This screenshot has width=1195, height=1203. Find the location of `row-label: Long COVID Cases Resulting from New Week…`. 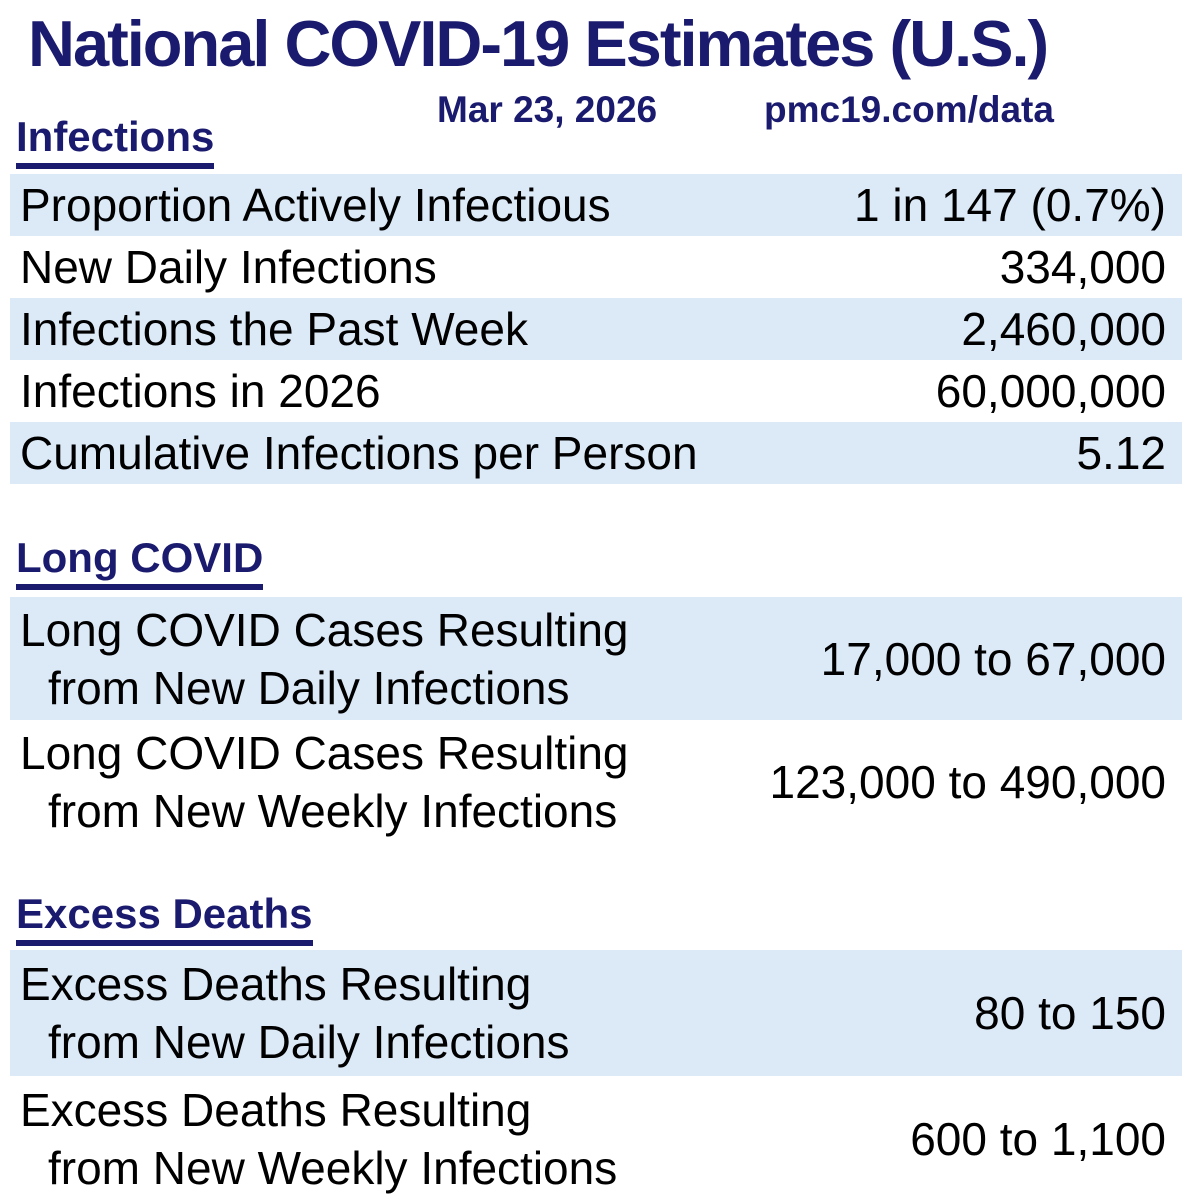

row-label: Long COVID Cases Resulting from New Week… is located at coordinates (324, 782).